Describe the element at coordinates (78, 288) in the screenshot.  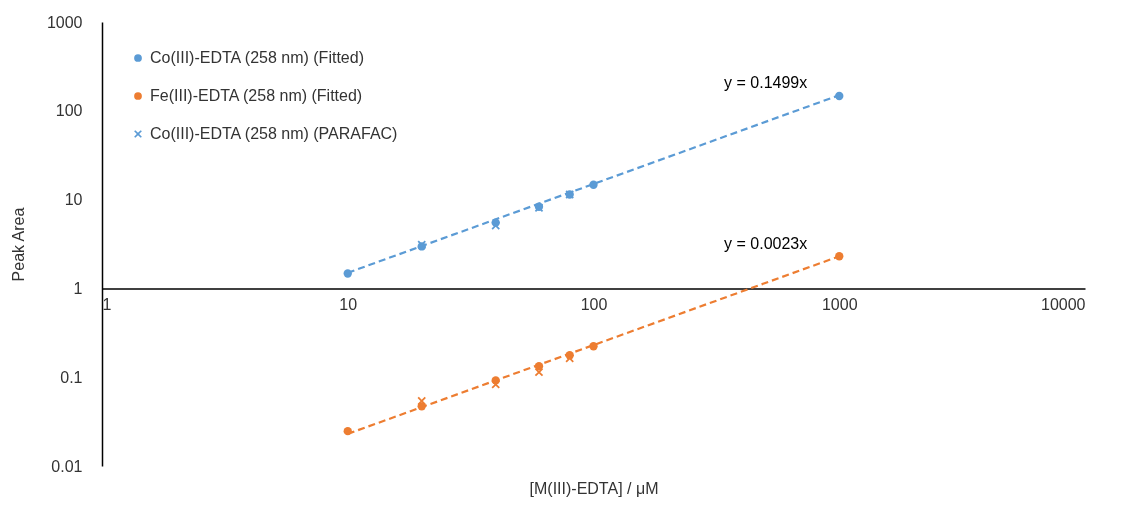
I see `y-tick-label: 1` at that location.